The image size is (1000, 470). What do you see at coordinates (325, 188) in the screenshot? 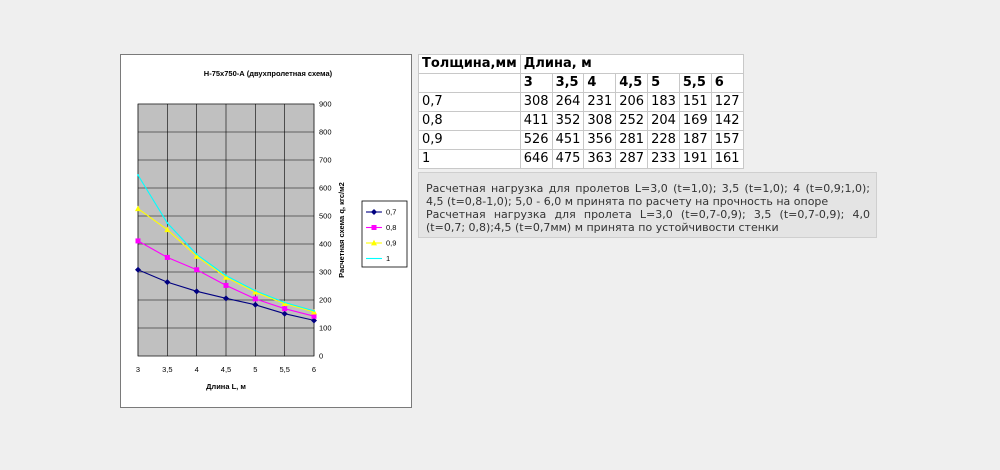
I see `y-tick-label: 600` at bounding box center [325, 188].